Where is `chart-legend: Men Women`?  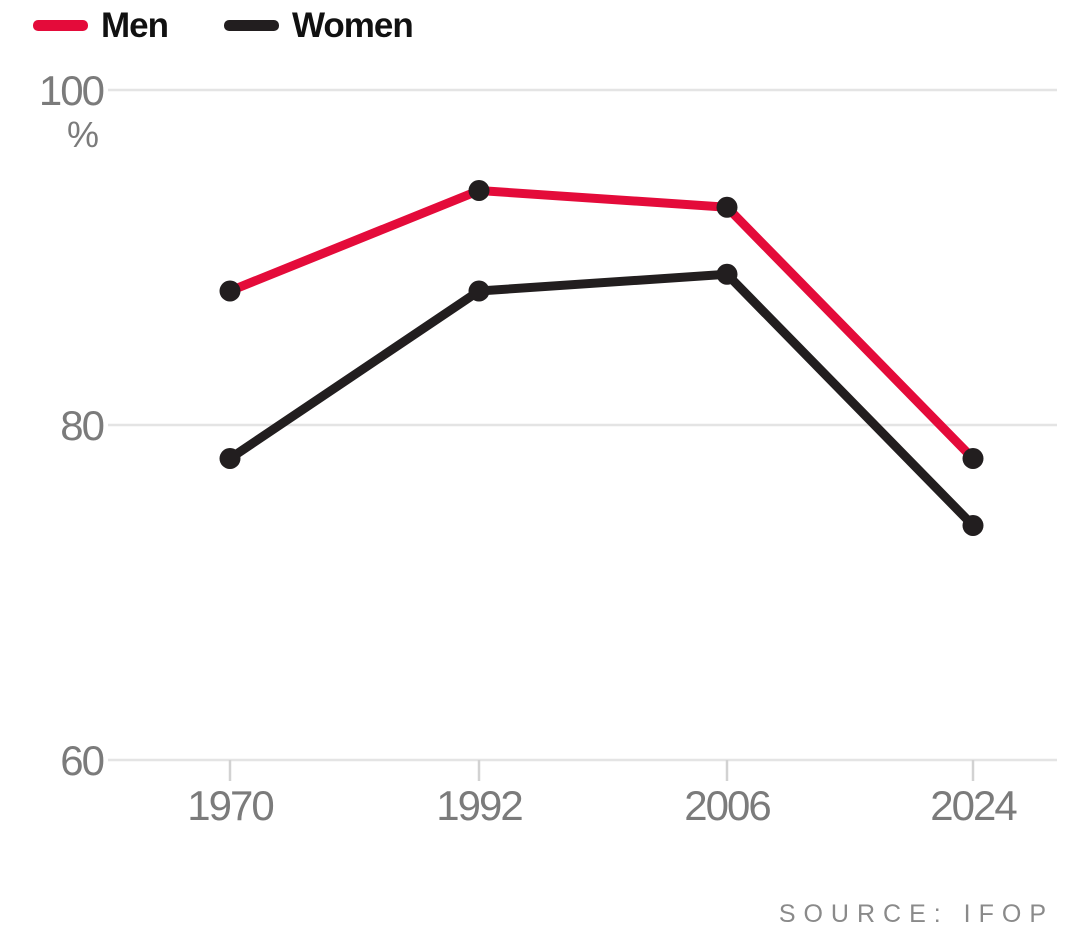
chart-legend: Men Women is located at coordinates (223, 25).